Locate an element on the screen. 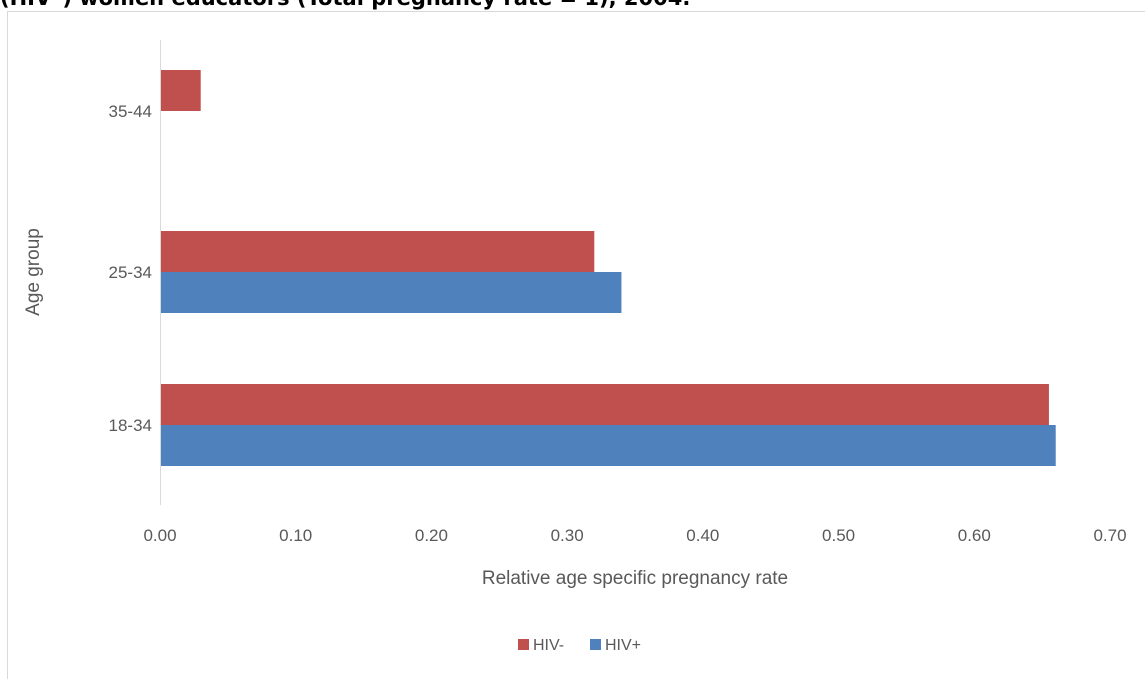 Image resolution: width=1147 pixels, height=679 pixels. y-axis-title: Age group is located at coordinates (33, 272).